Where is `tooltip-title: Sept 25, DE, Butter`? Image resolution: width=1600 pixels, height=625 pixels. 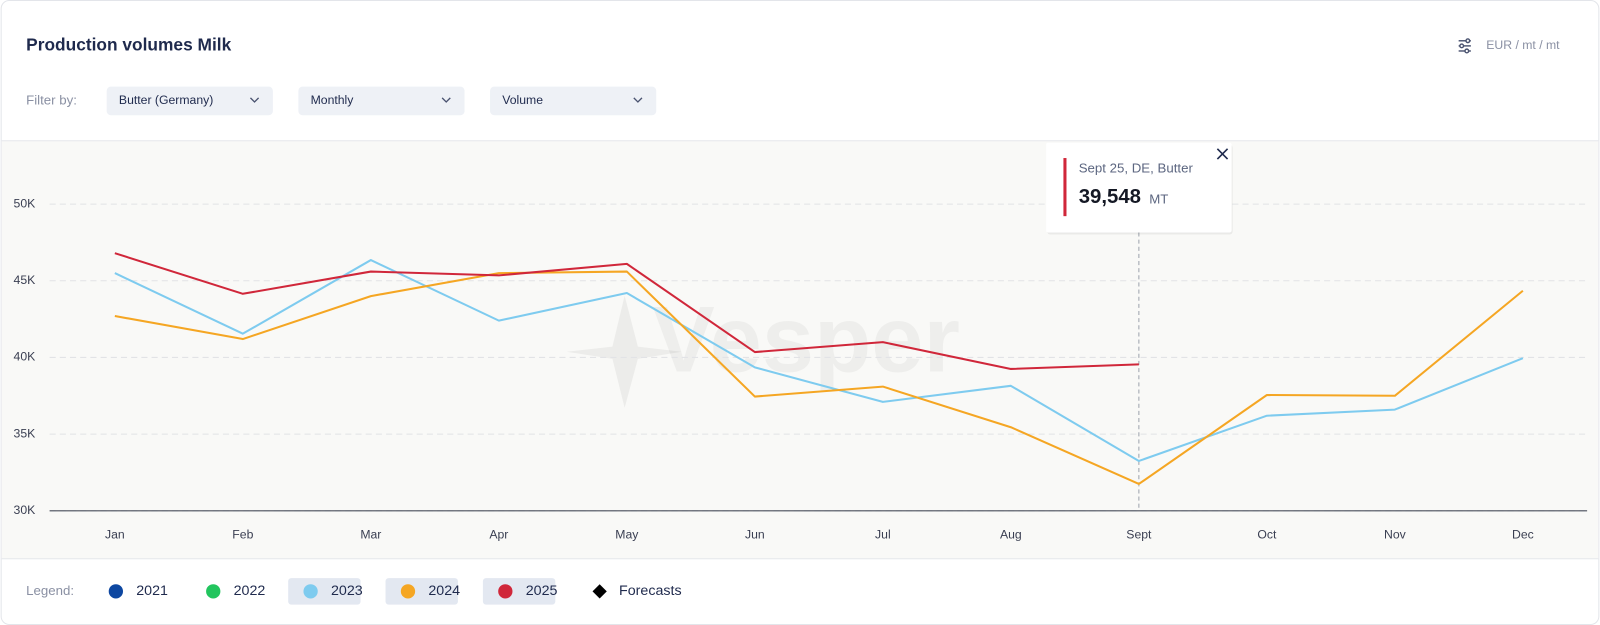
tooltip-title: Sept 25, DE, Butter is located at coordinates (1136, 168).